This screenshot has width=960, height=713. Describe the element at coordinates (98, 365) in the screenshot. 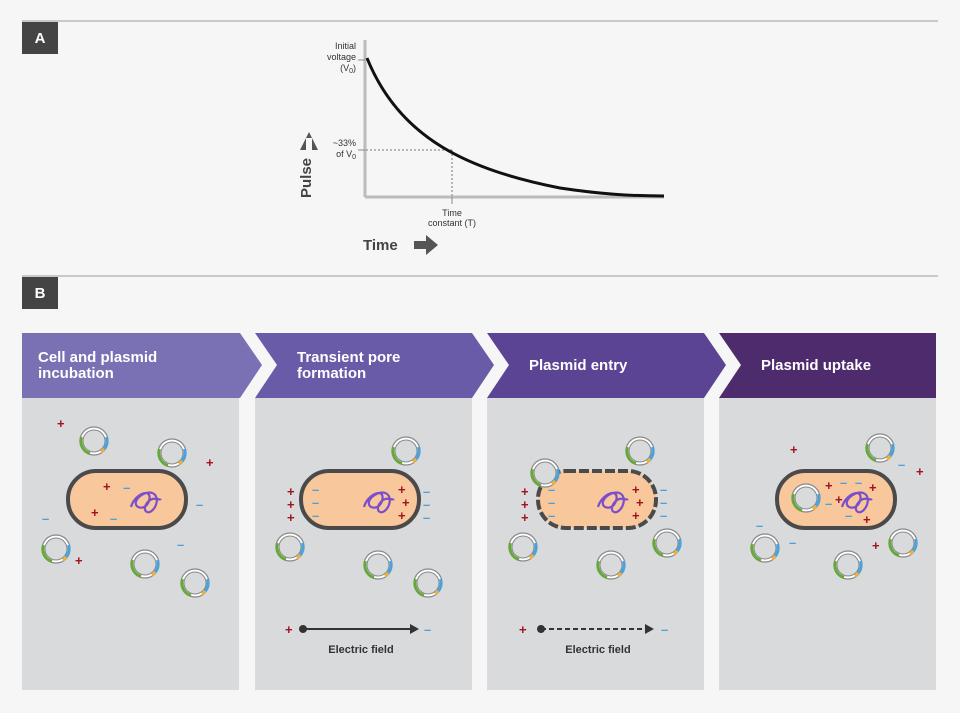

I see `step-1-title: Cell and plasmid incubation` at that location.